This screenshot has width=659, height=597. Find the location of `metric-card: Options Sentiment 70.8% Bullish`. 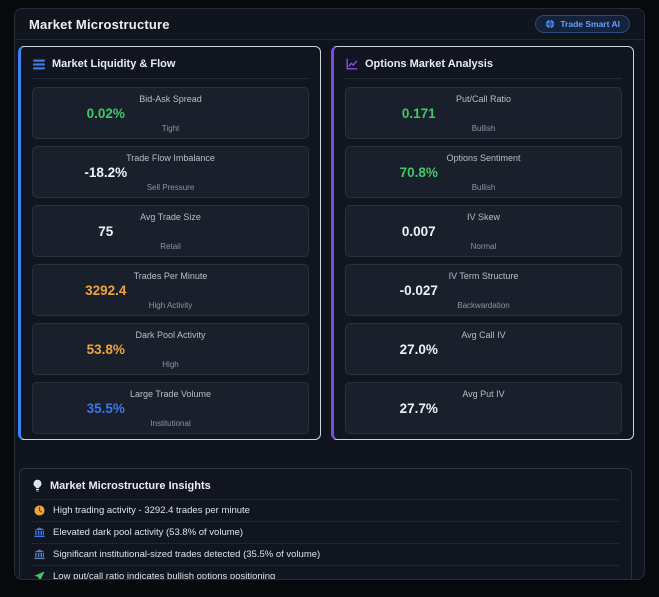

metric-card: Options Sentiment 70.8% Bullish is located at coordinates (483, 172).